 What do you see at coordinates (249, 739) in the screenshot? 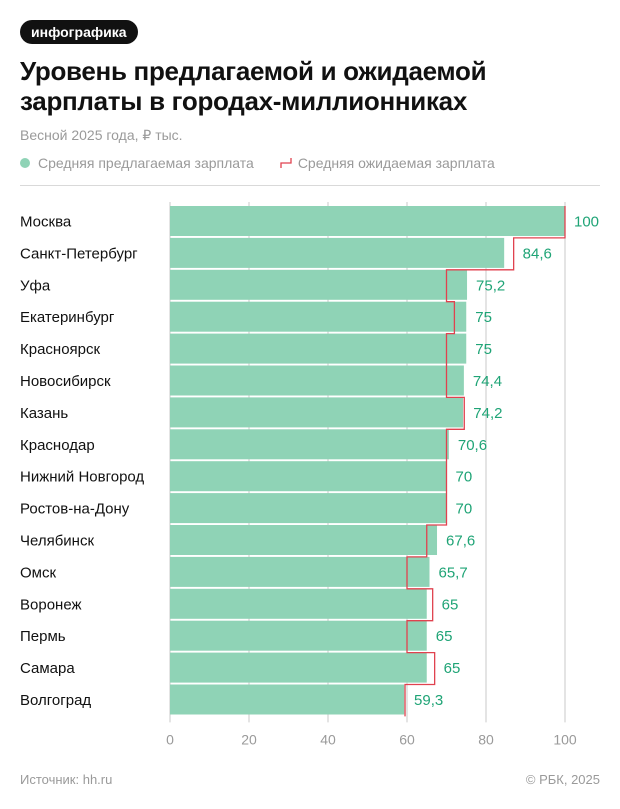
I see `x-tick-label: 20` at bounding box center [249, 739].